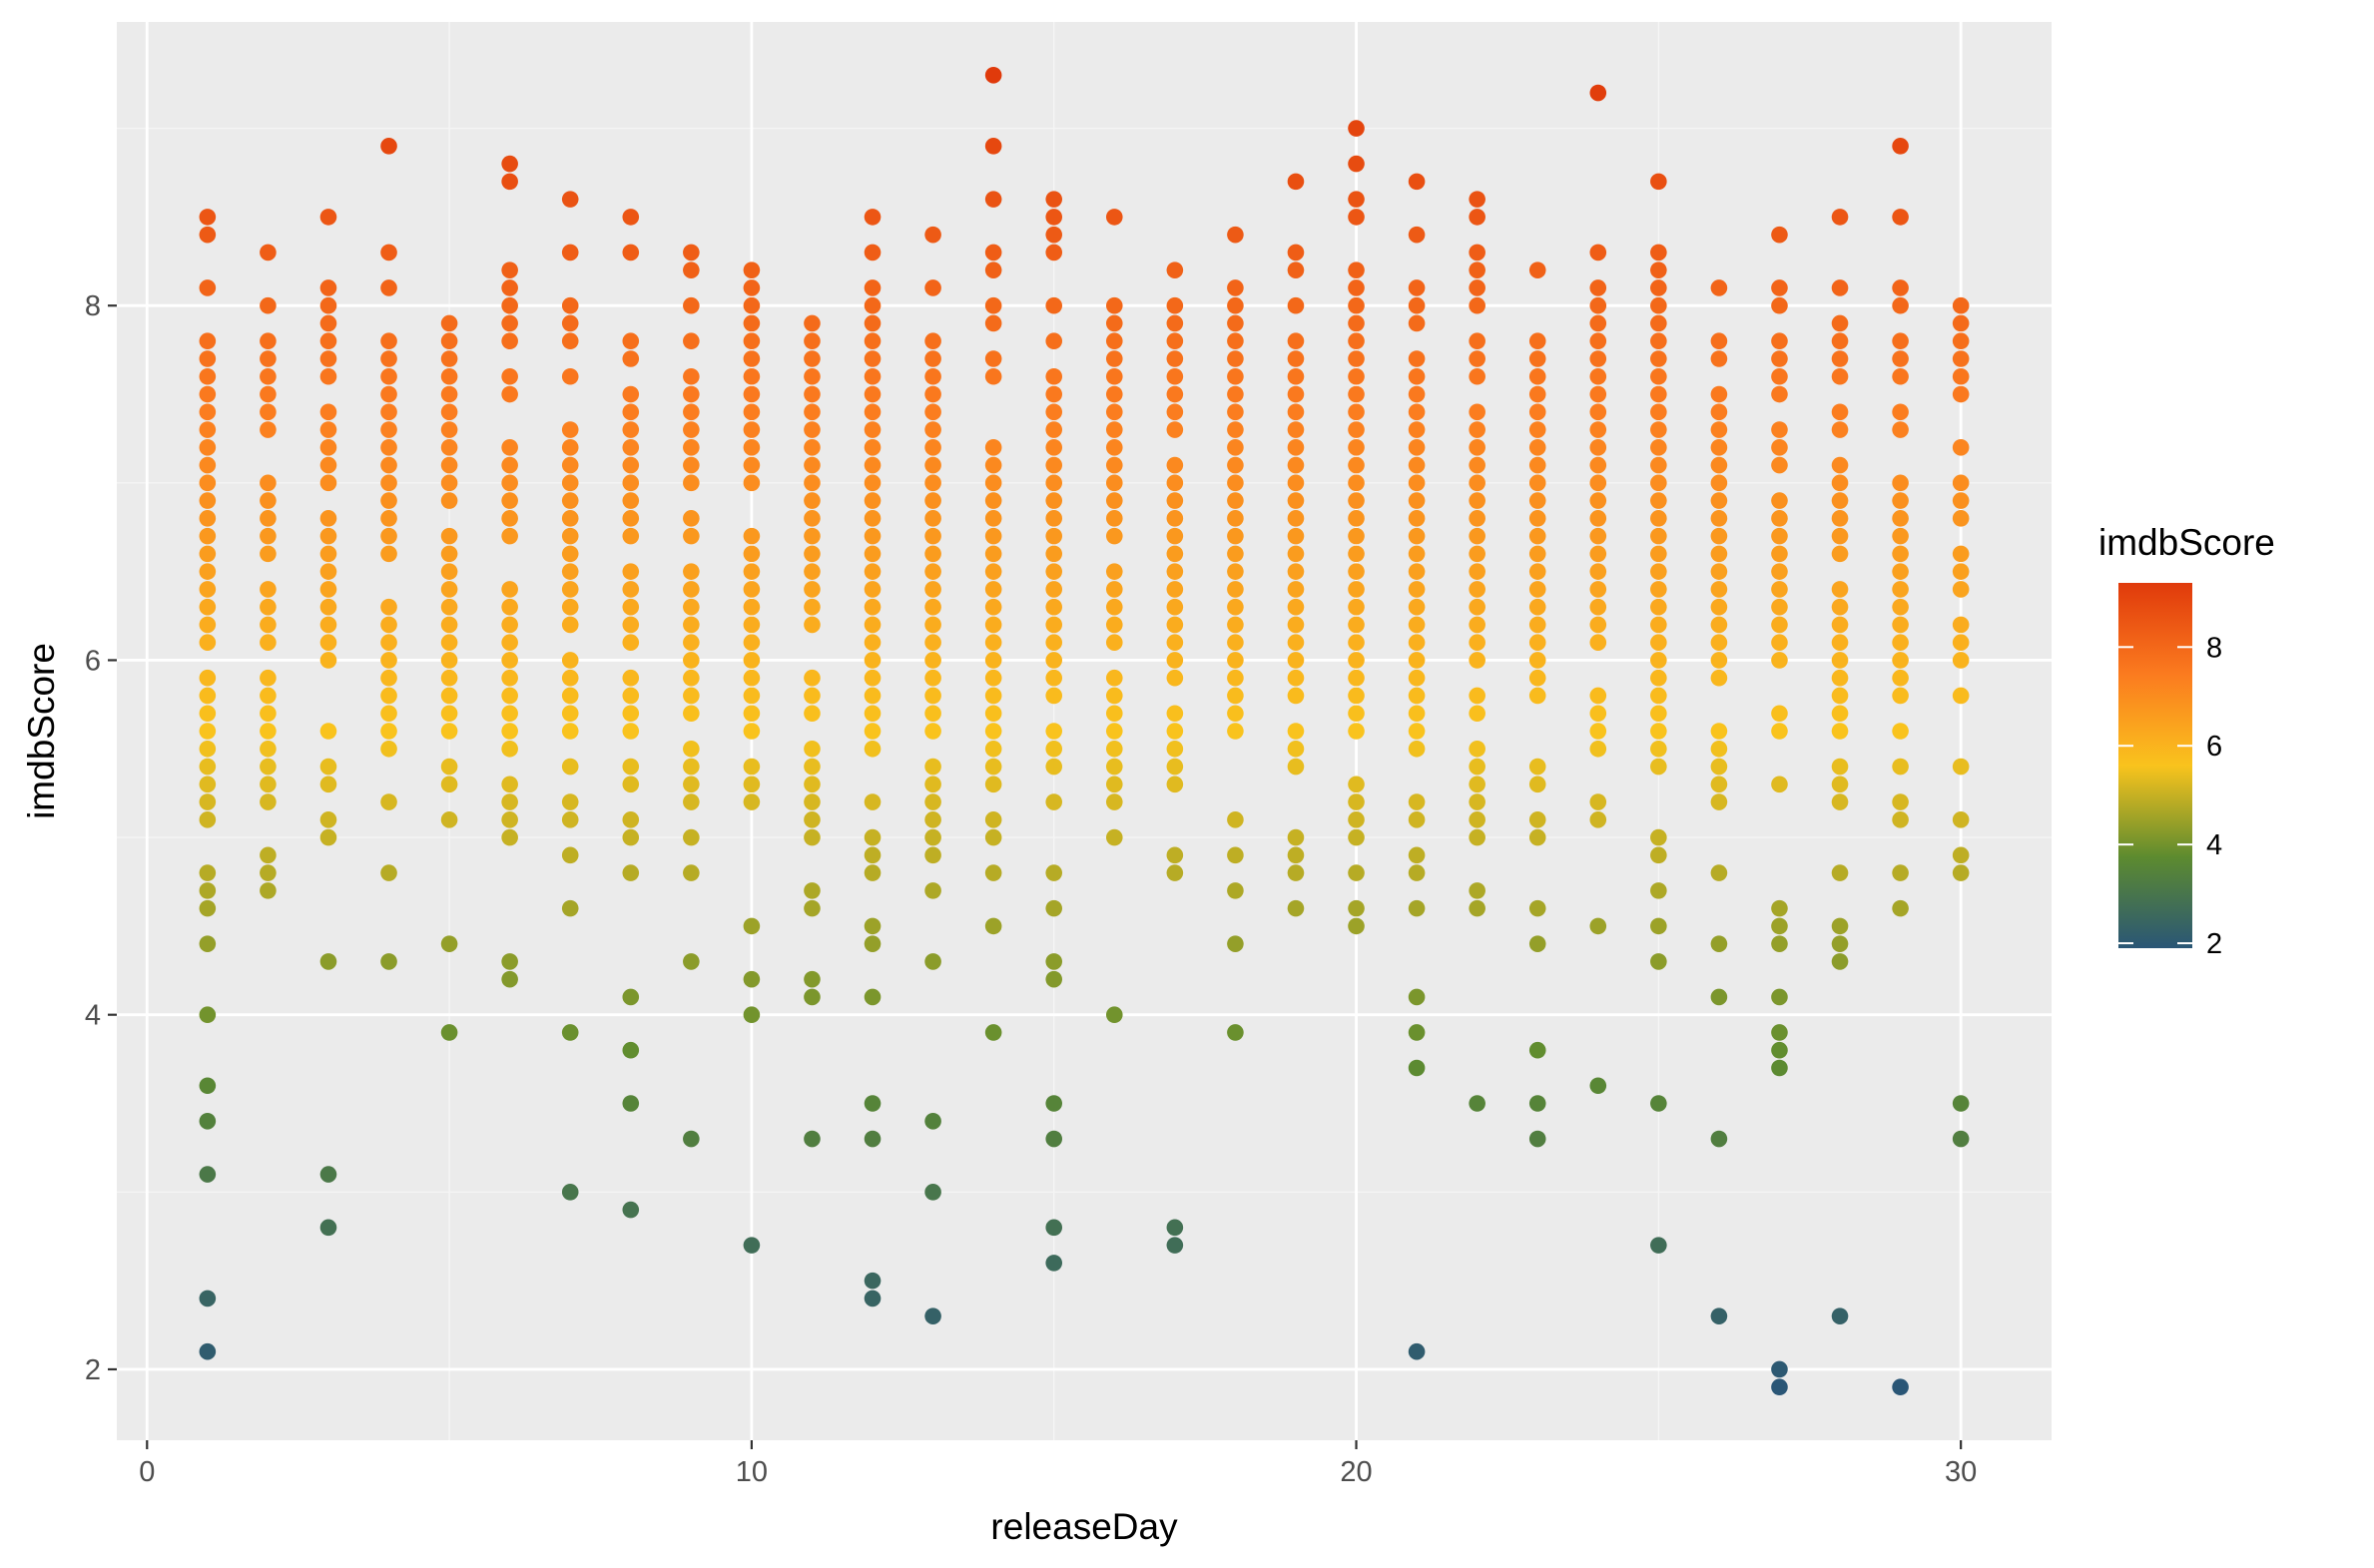  Describe the element at coordinates (1356, 1472) in the screenshot. I see `x-tick-label: 20` at that location.